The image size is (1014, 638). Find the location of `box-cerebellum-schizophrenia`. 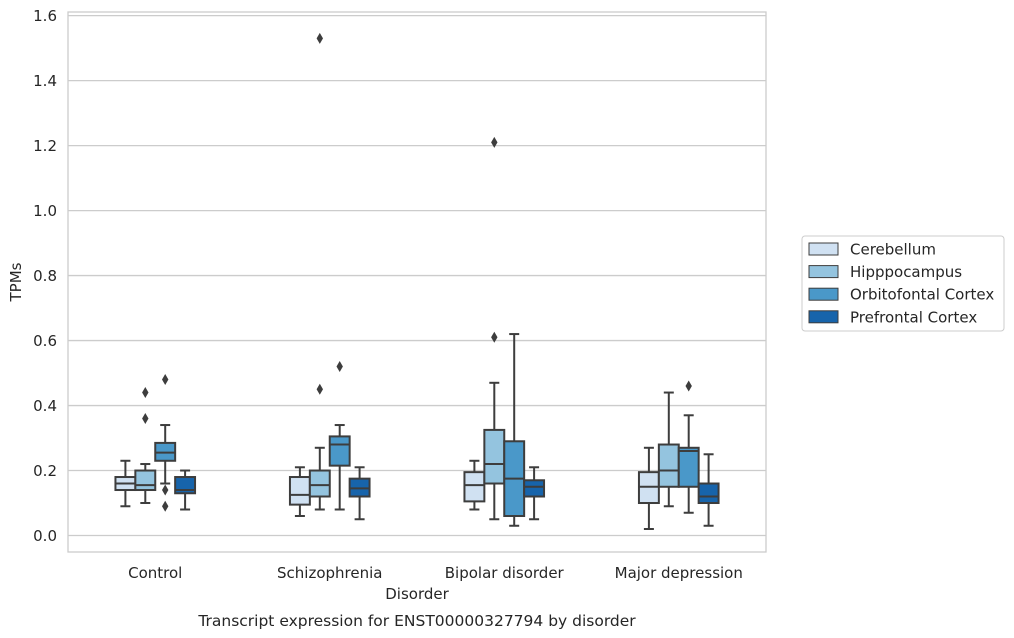

box-cerebellum-schizophrenia is located at coordinates (299, 492).